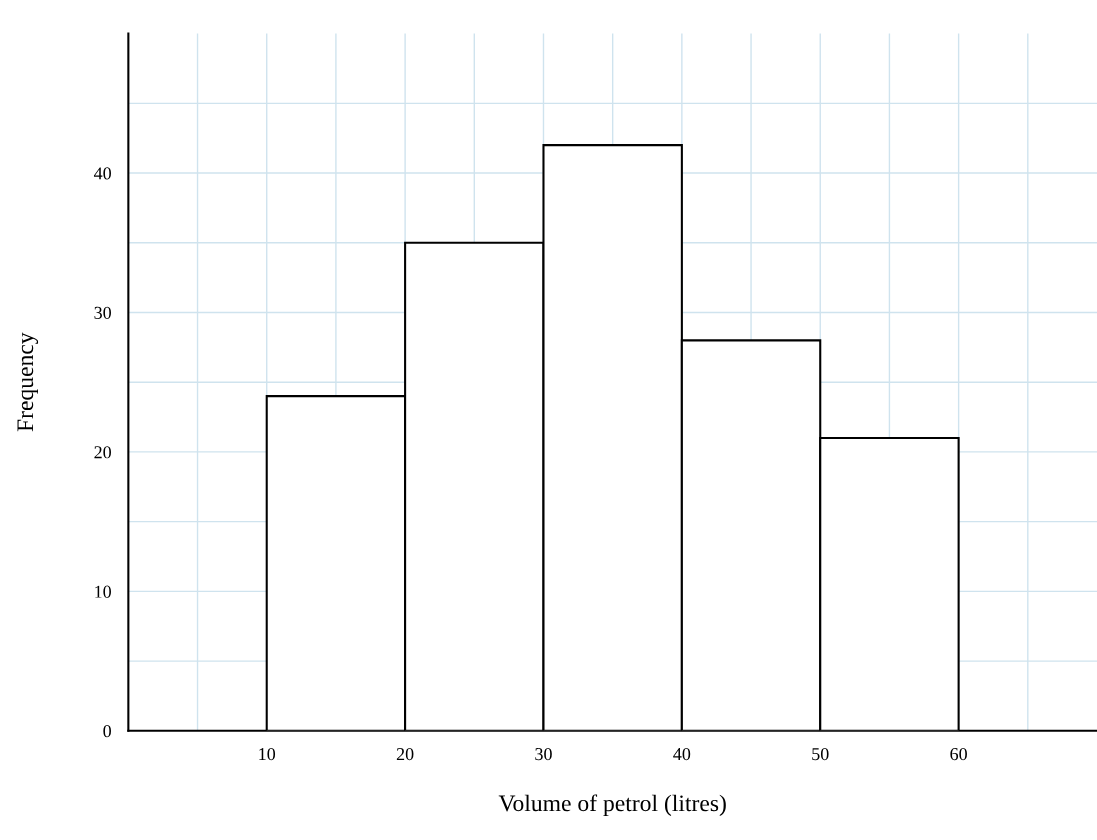  I want to click on x-tick-label: 10, so click(267, 754).